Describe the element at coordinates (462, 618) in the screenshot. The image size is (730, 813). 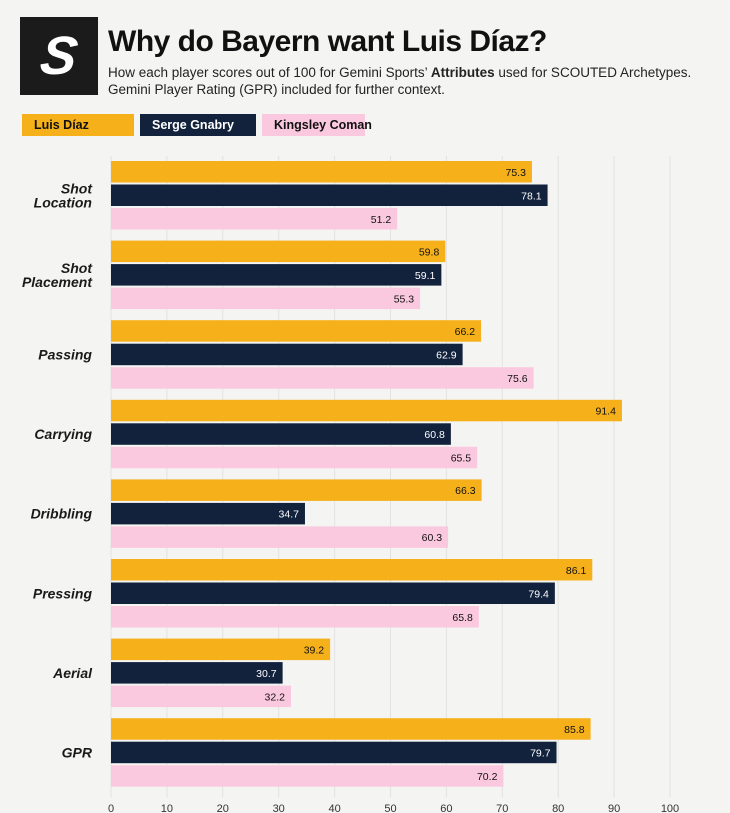
I see `value-label-coman-5: 65.8` at that location.